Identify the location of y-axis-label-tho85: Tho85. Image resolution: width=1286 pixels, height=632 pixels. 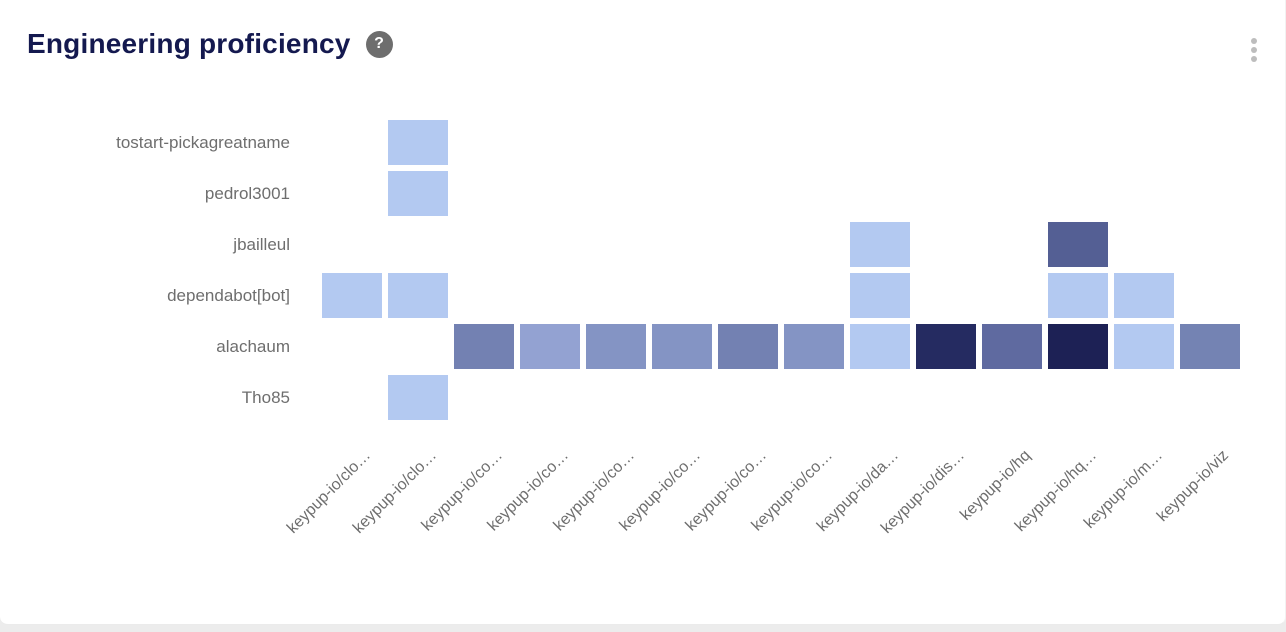
(265, 397).